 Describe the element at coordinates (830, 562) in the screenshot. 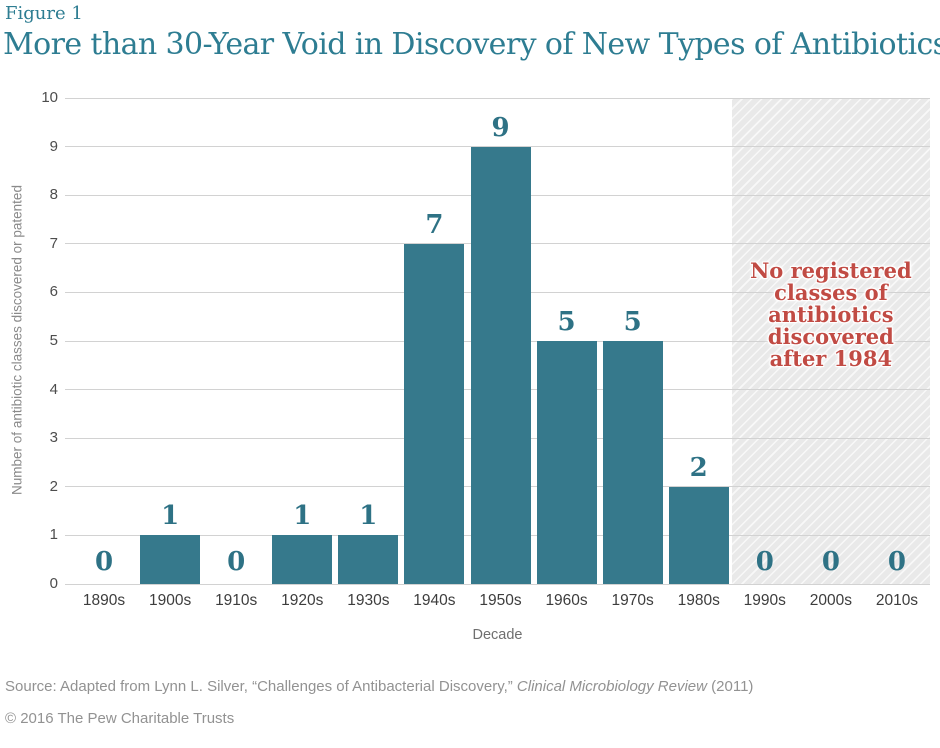

I see `bar-value-2000s: 0` at that location.